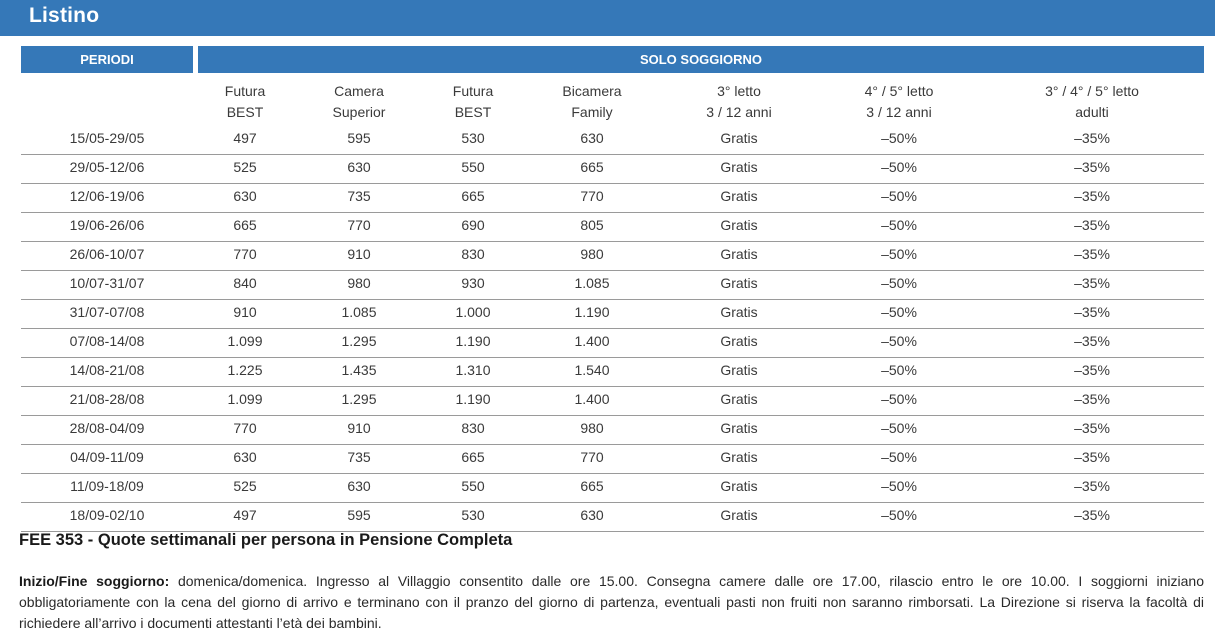 The image size is (1215, 641). I want to click on price-cell: 805, so click(592, 225).